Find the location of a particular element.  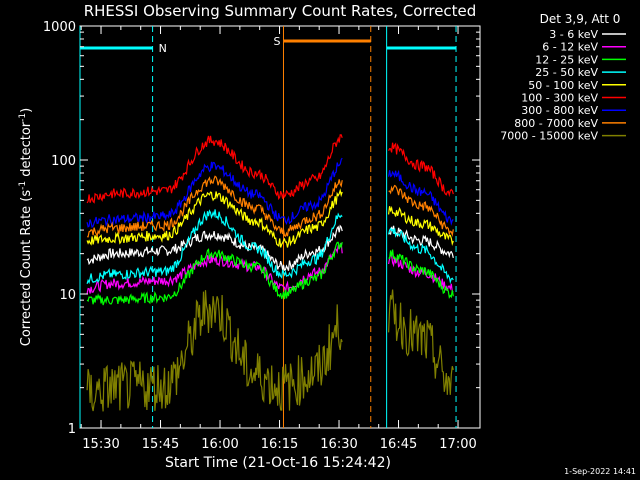

legend-label: 50 - 100 keV is located at coordinates (563, 85).